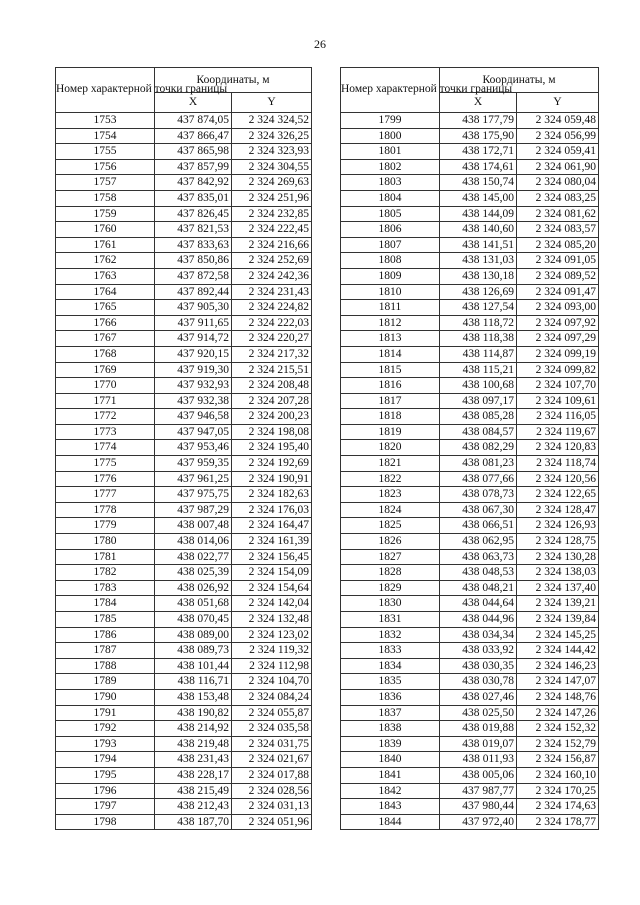 This screenshot has height=905, width=640. I want to click on y-coordinate-cell: 2 324 120,83, so click(557, 448).